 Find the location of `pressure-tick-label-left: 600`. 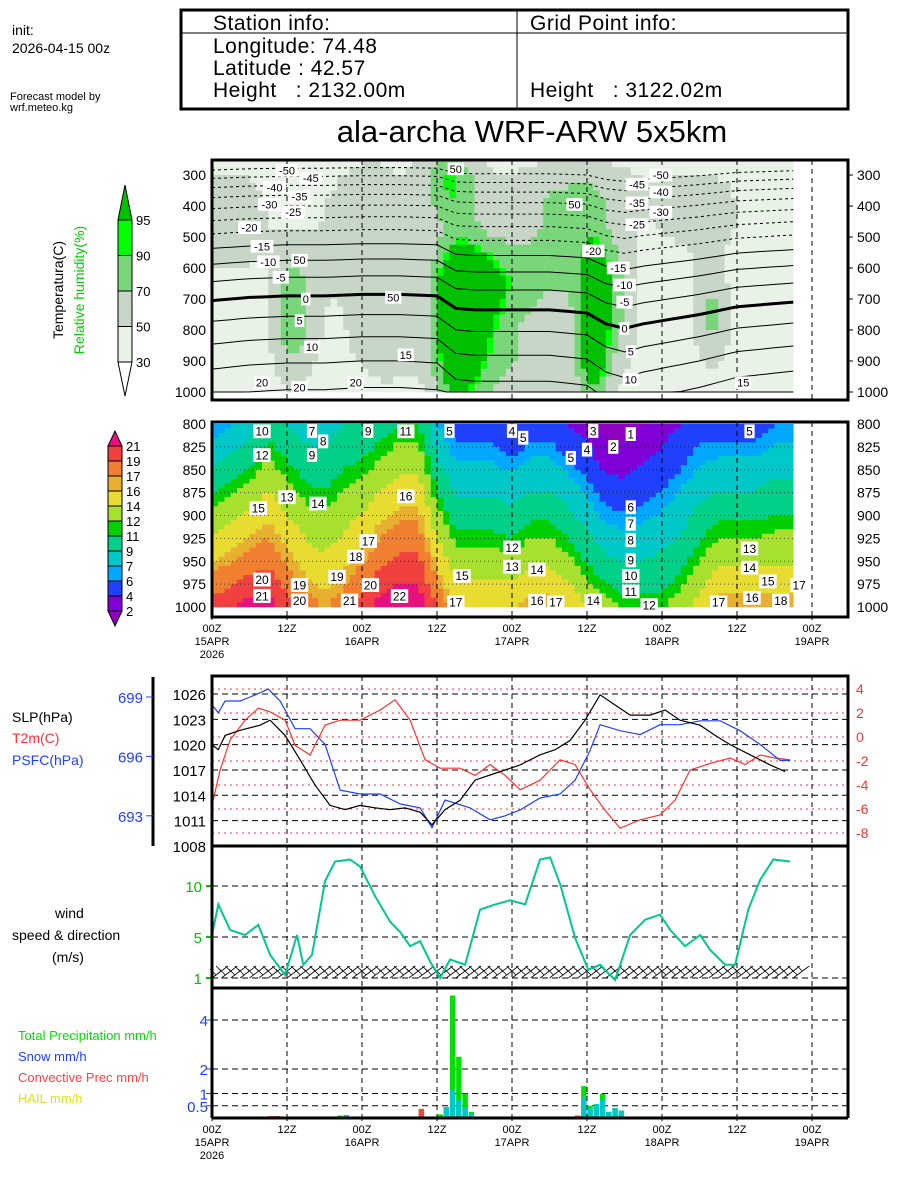

pressure-tick-label-left: 600 is located at coordinates (195, 268).